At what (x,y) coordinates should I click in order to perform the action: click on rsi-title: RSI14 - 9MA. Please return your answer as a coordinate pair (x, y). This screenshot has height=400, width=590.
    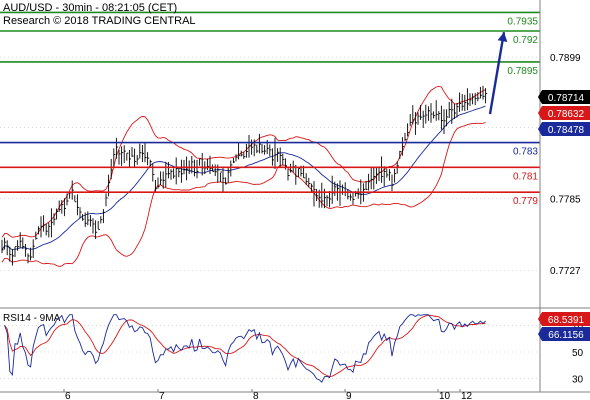
    Looking at the image, I should click on (32, 318).